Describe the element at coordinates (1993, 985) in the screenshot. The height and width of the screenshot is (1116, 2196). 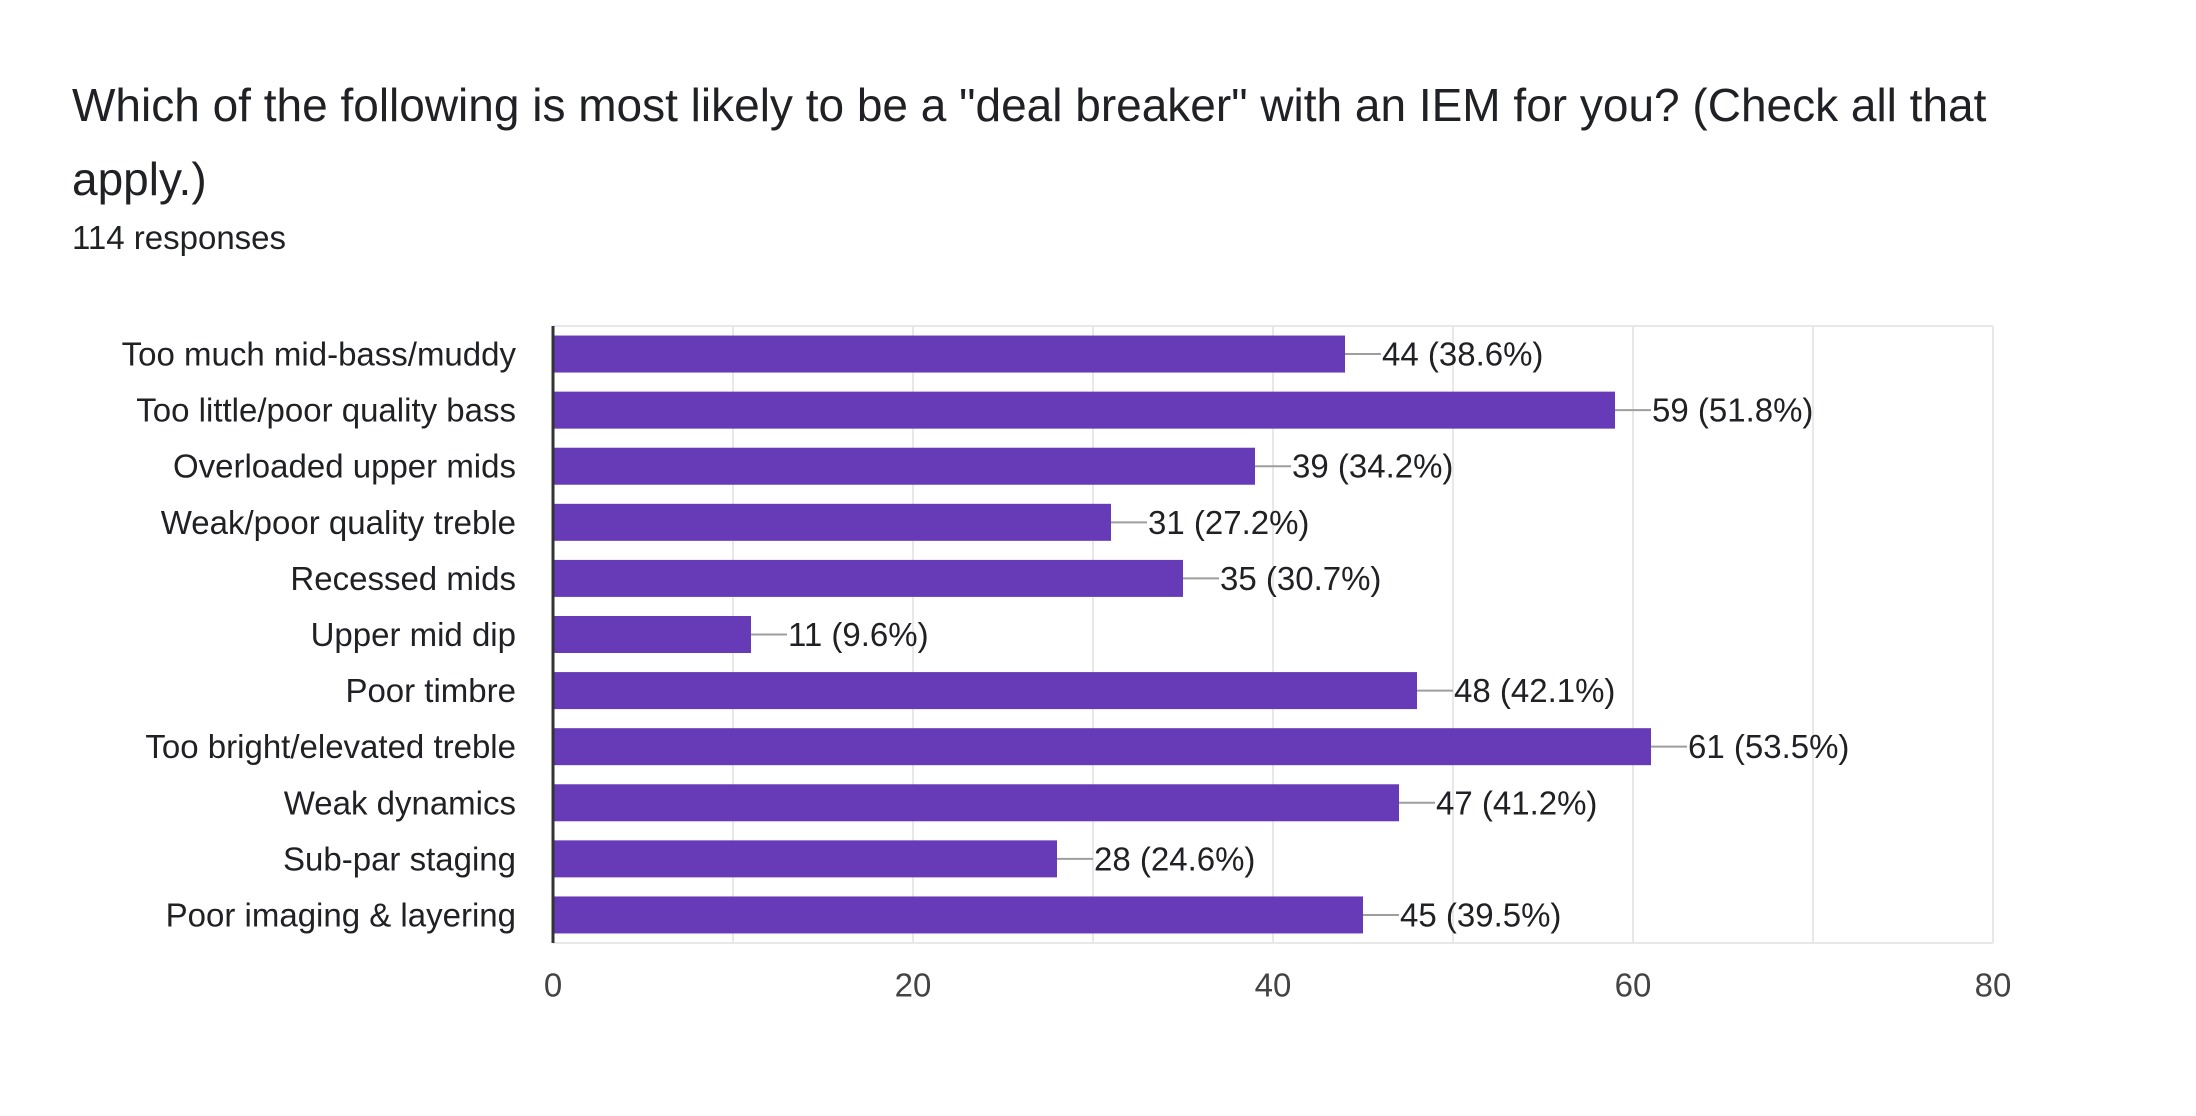
I see `x-tick-label: 80` at that location.